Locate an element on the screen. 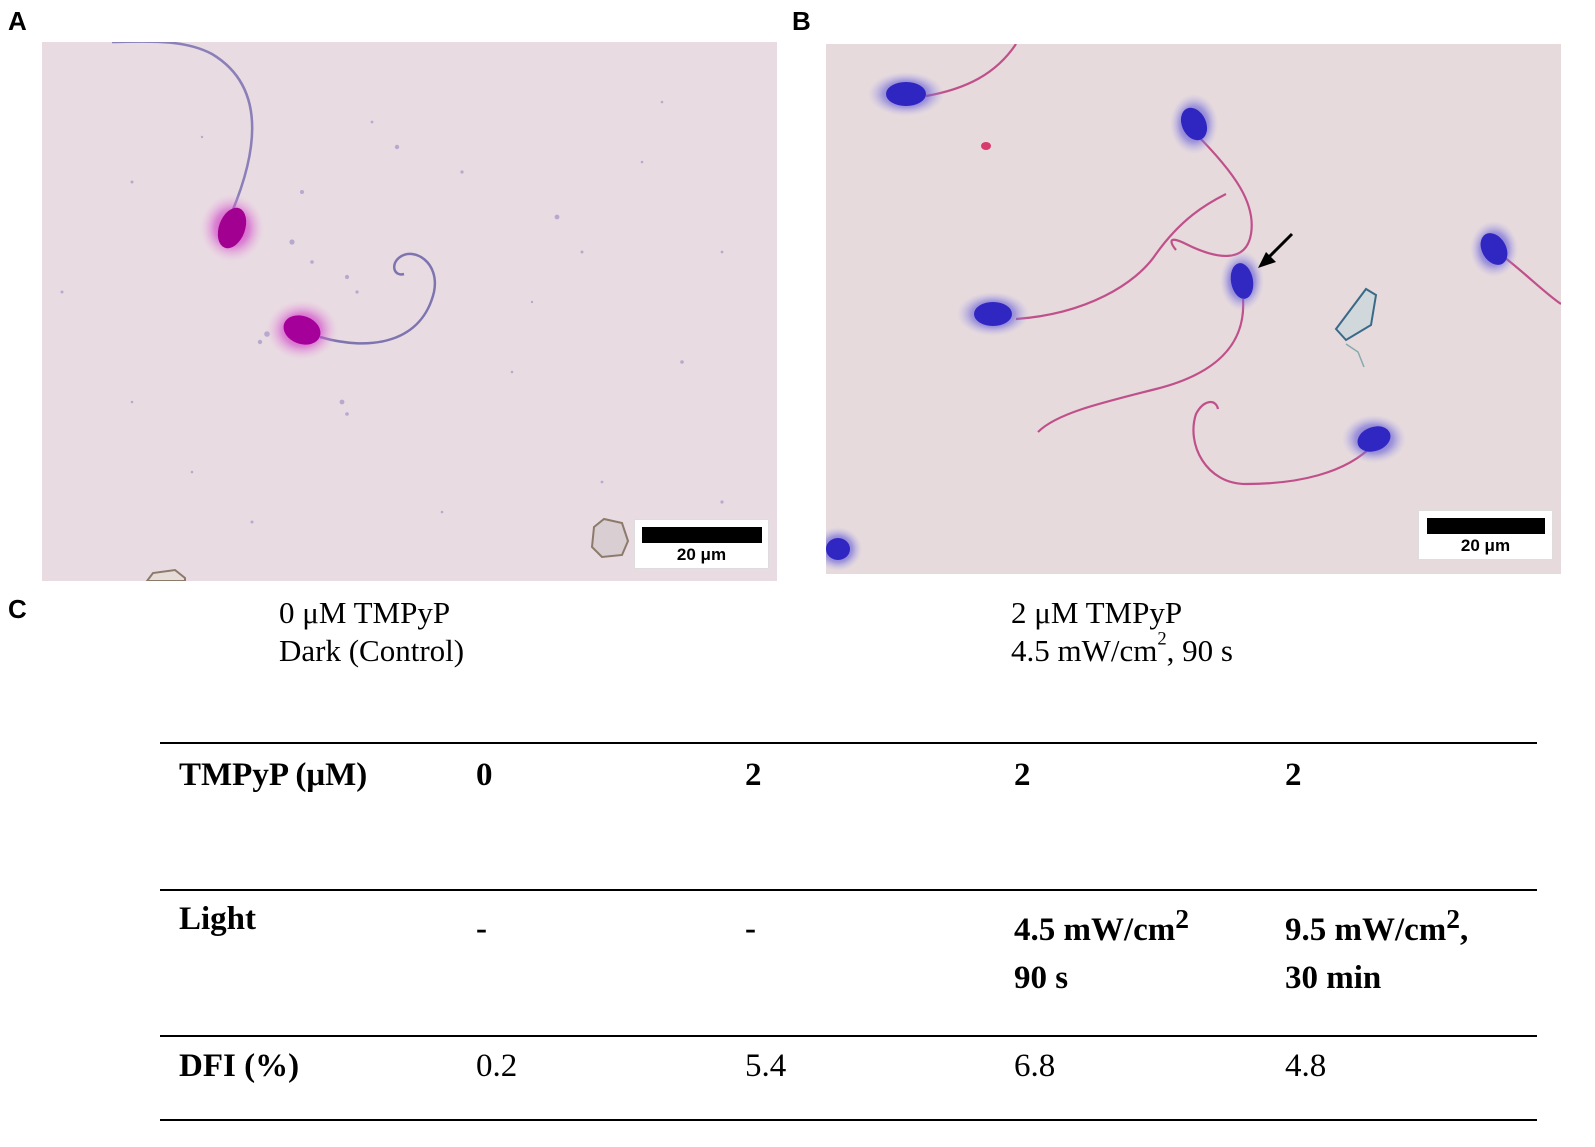 This screenshot has height=1147, width=1595. table-cell: 6.8 is located at coordinates (1035, 1066).